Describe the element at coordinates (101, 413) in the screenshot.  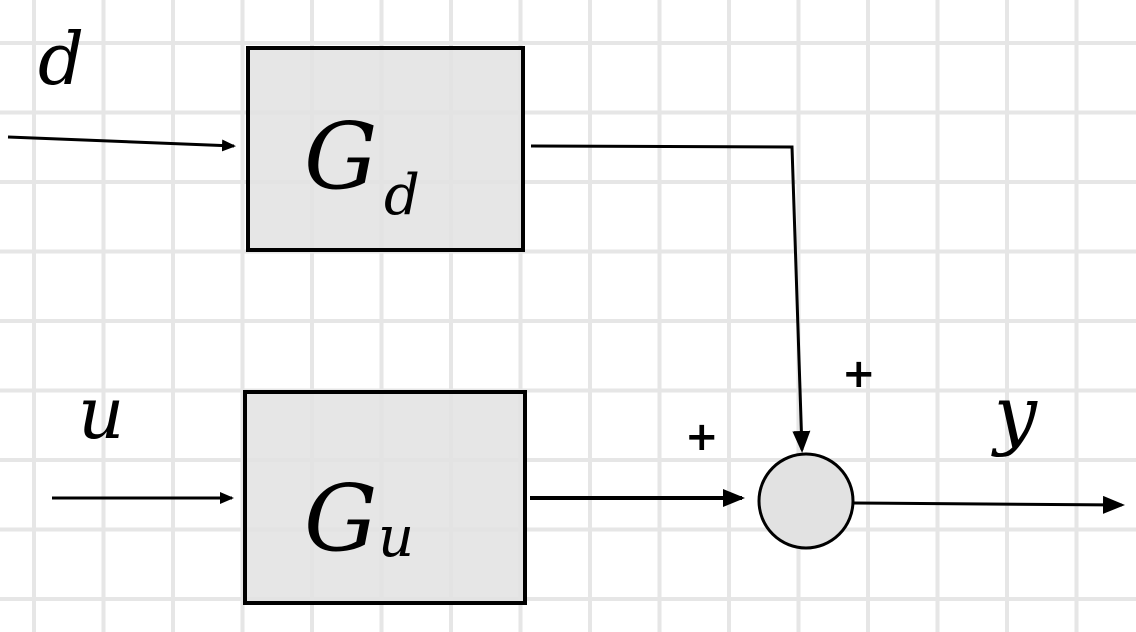
I see `control-input-label: u` at that location.